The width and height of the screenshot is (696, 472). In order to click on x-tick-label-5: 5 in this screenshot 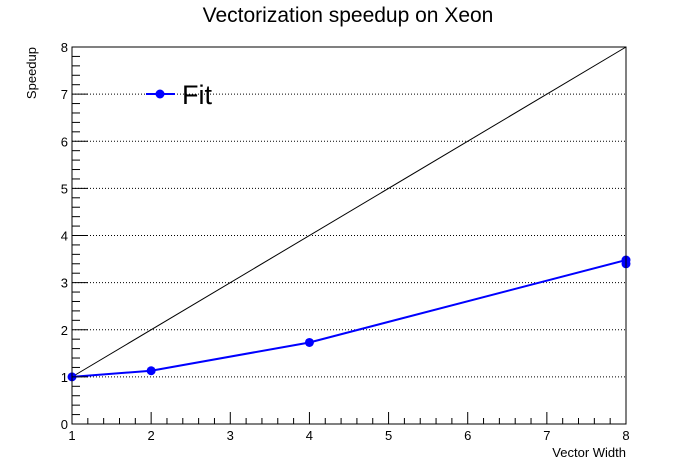, I will do `click(388, 435)`.